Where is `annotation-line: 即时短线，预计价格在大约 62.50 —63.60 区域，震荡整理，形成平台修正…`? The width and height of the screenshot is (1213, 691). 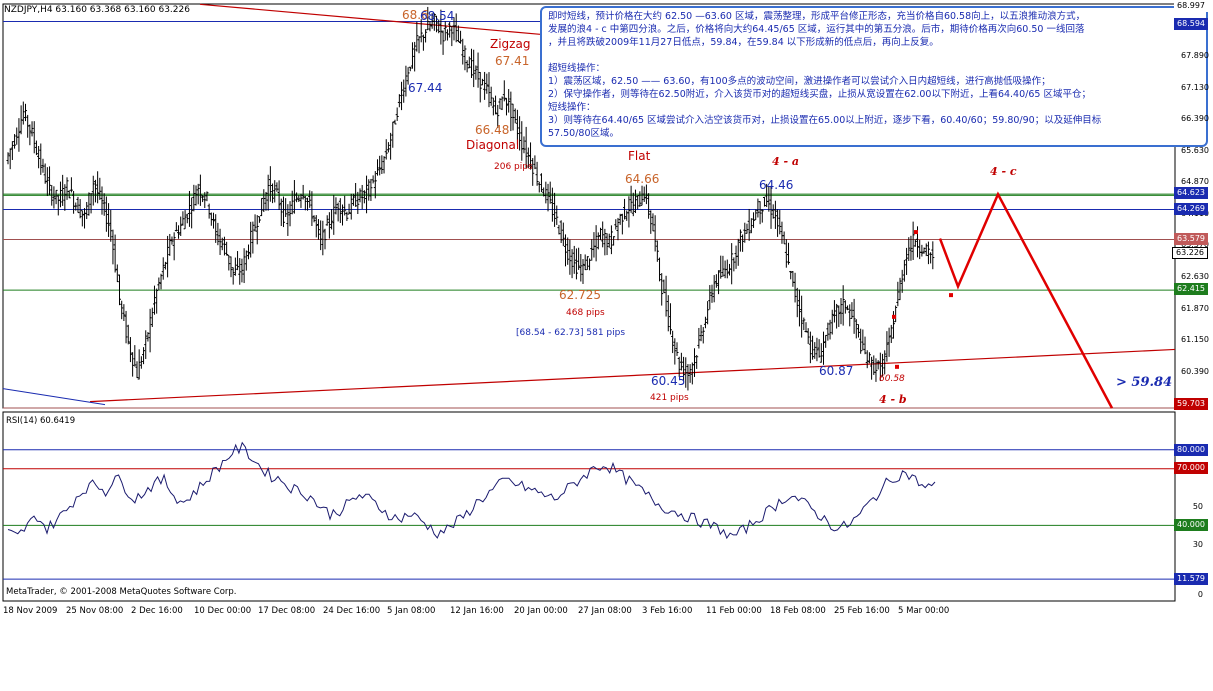
annotation-line: 即时短线，预计价格在大约 62.50 —63.60 区域，震荡整理，形成平台修正… is located at coordinates (817, 16).